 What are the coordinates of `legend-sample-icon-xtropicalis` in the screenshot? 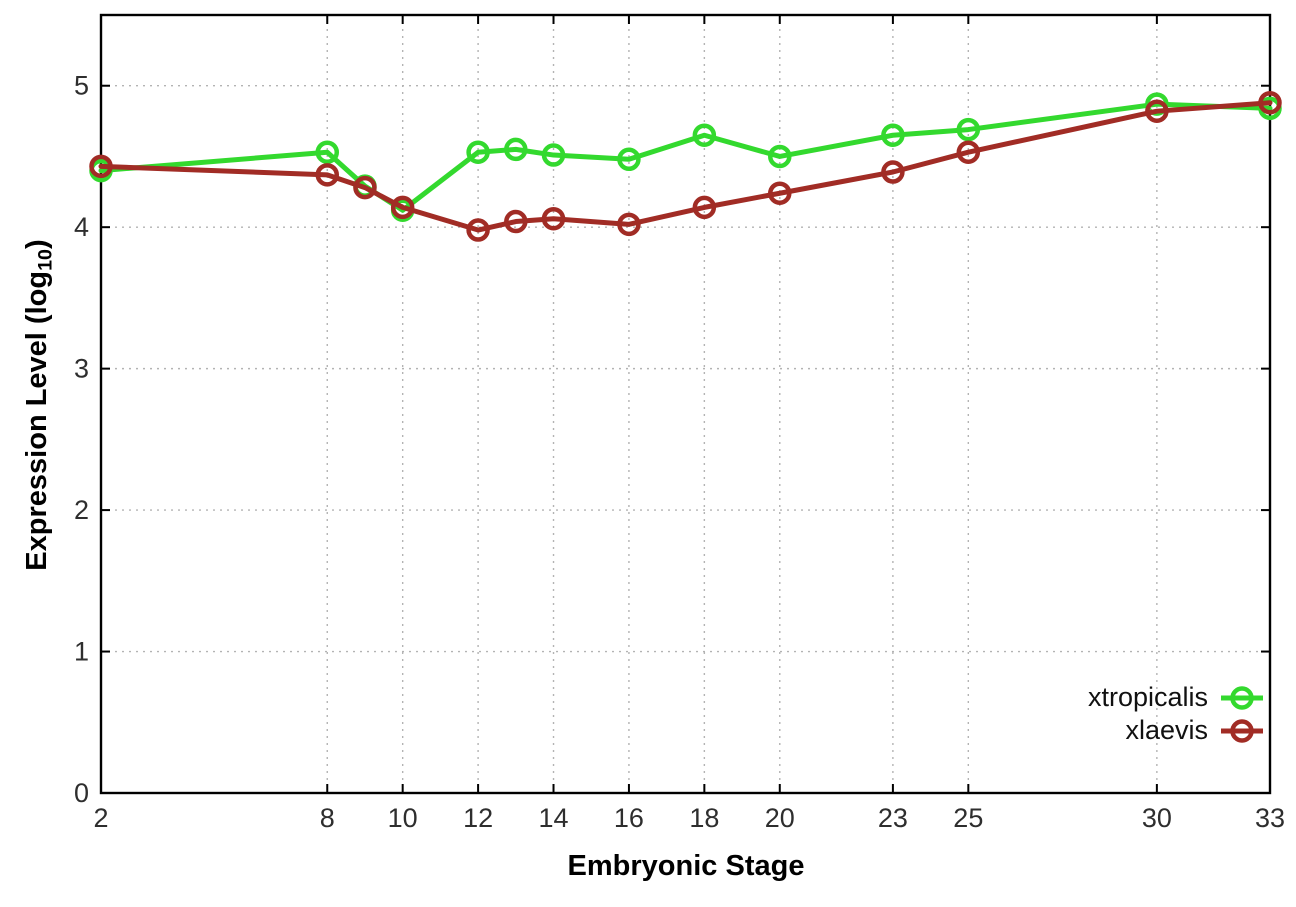 It's located at (1242, 697).